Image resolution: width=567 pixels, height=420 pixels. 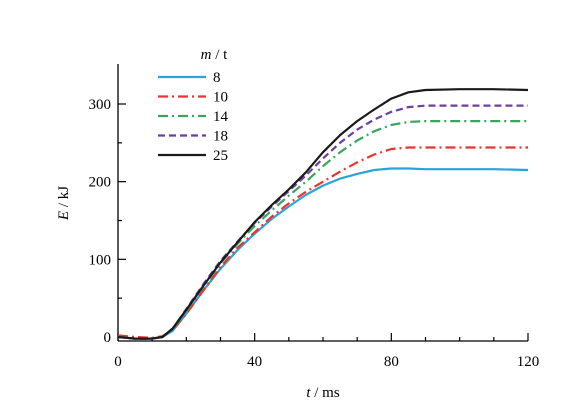 I want to click on legend-title: m / t, so click(x=215, y=55).